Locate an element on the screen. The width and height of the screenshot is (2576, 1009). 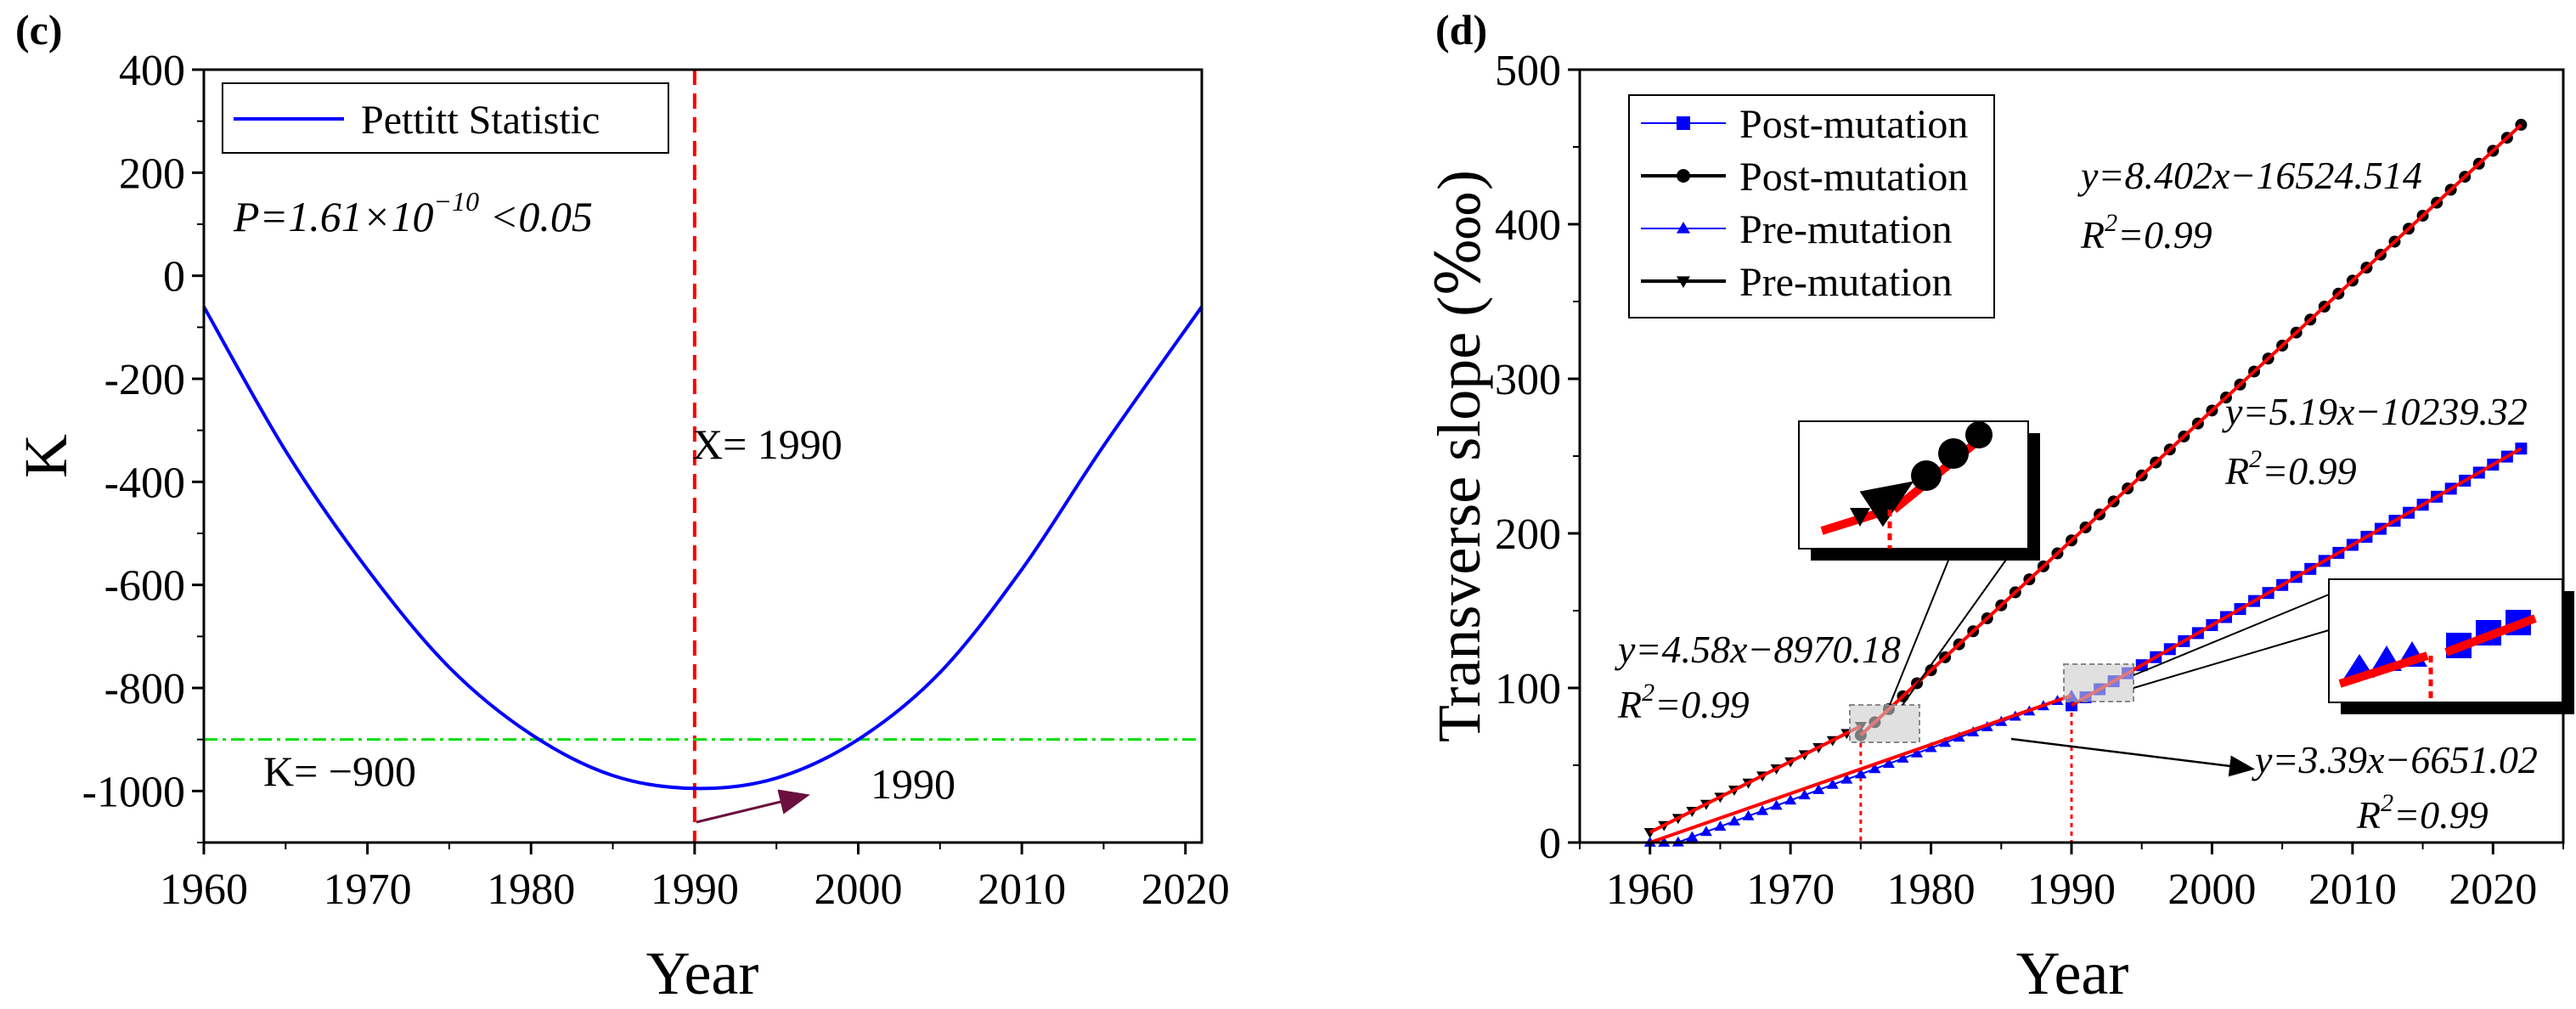
panel-d-r2-pre-blue: R2=0.99 is located at coordinates (2422, 813).